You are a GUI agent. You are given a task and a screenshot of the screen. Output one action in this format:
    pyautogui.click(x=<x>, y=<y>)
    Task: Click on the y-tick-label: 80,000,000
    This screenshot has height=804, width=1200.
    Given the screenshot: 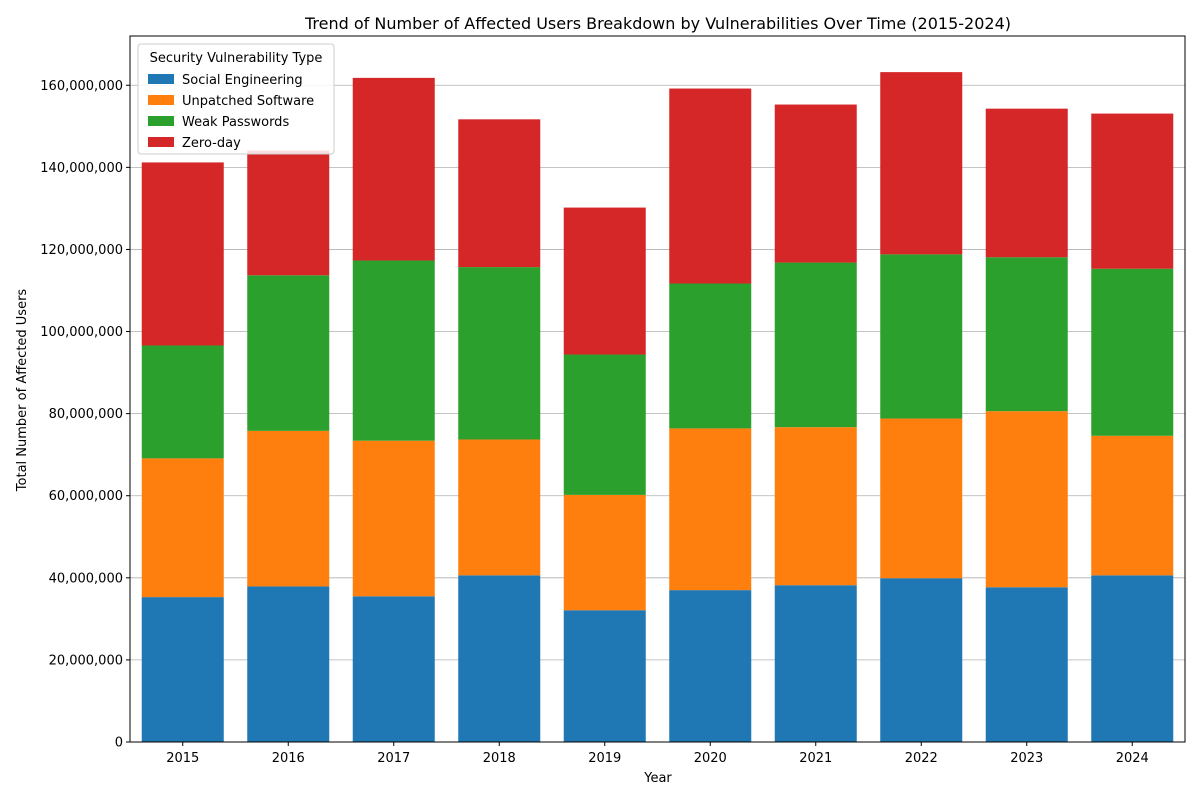 What is the action you would take?
    pyautogui.click(x=86, y=414)
    